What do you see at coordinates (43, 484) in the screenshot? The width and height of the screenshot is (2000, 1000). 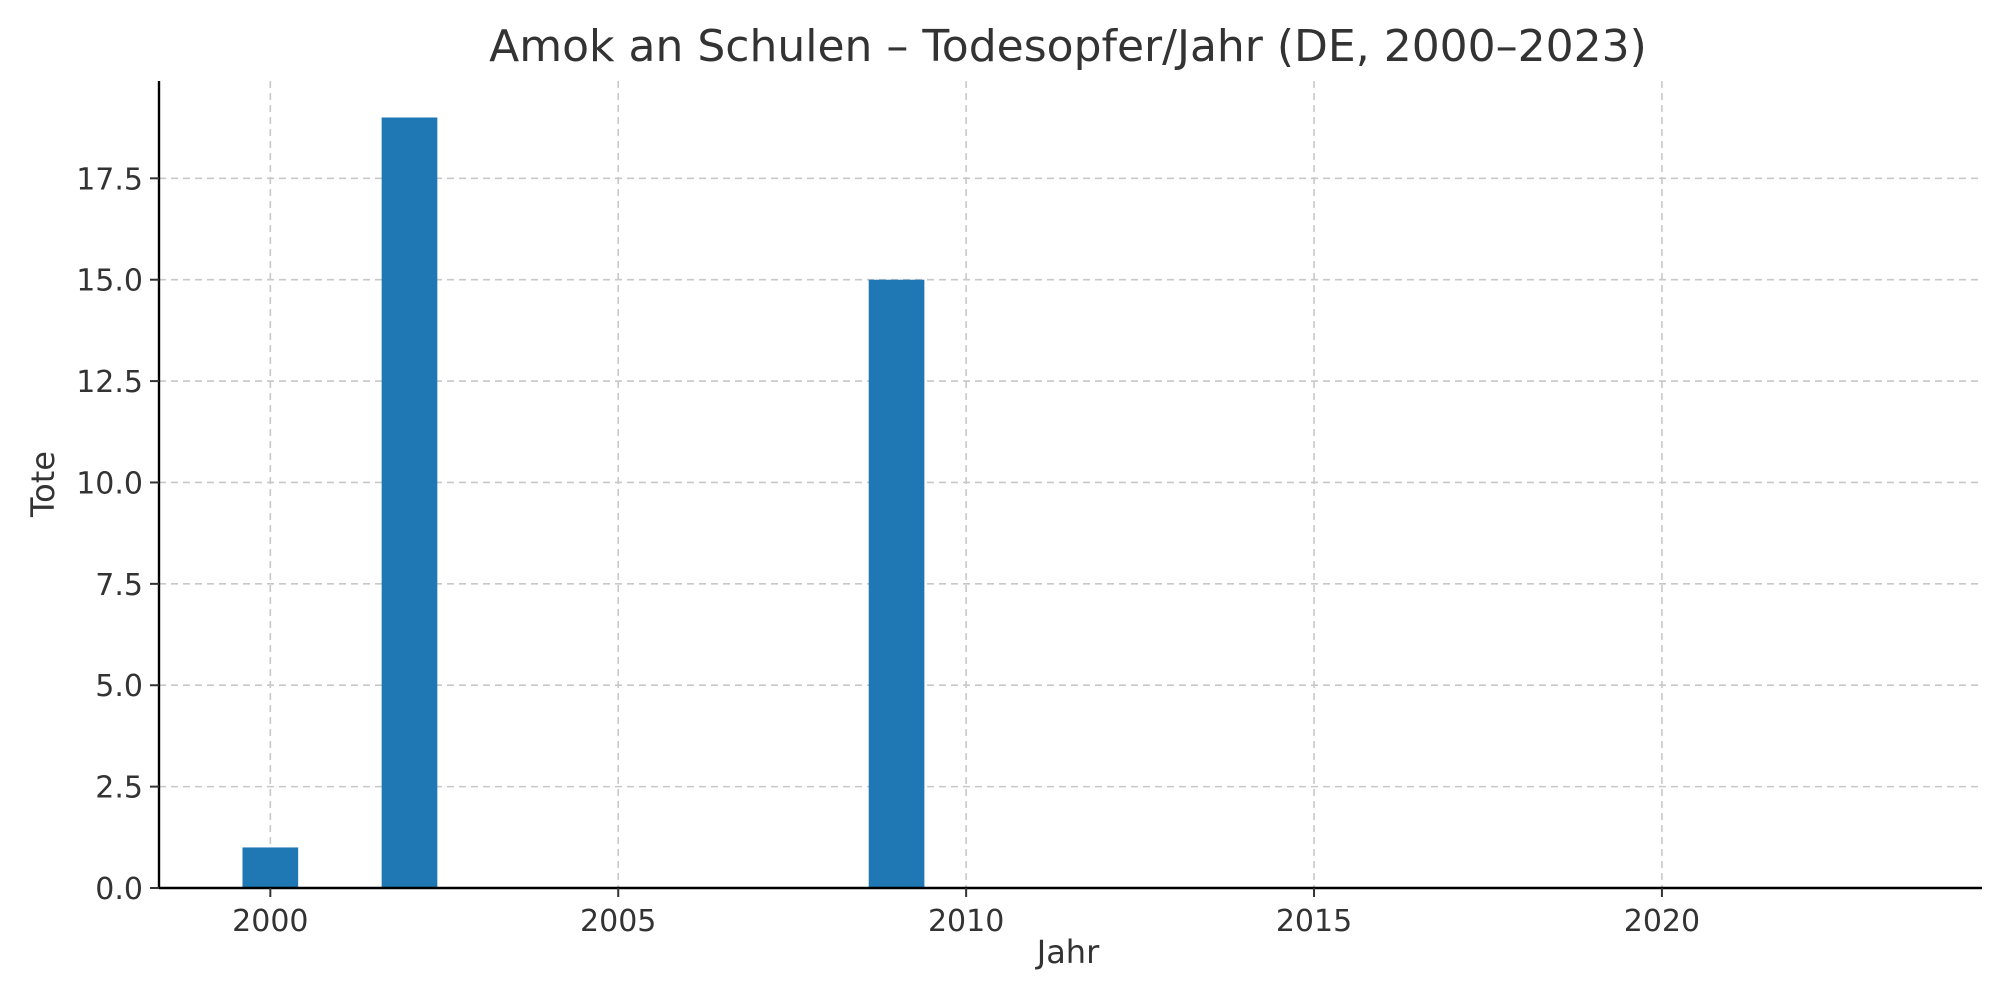 I see `y-axis-label: Tote` at bounding box center [43, 484].